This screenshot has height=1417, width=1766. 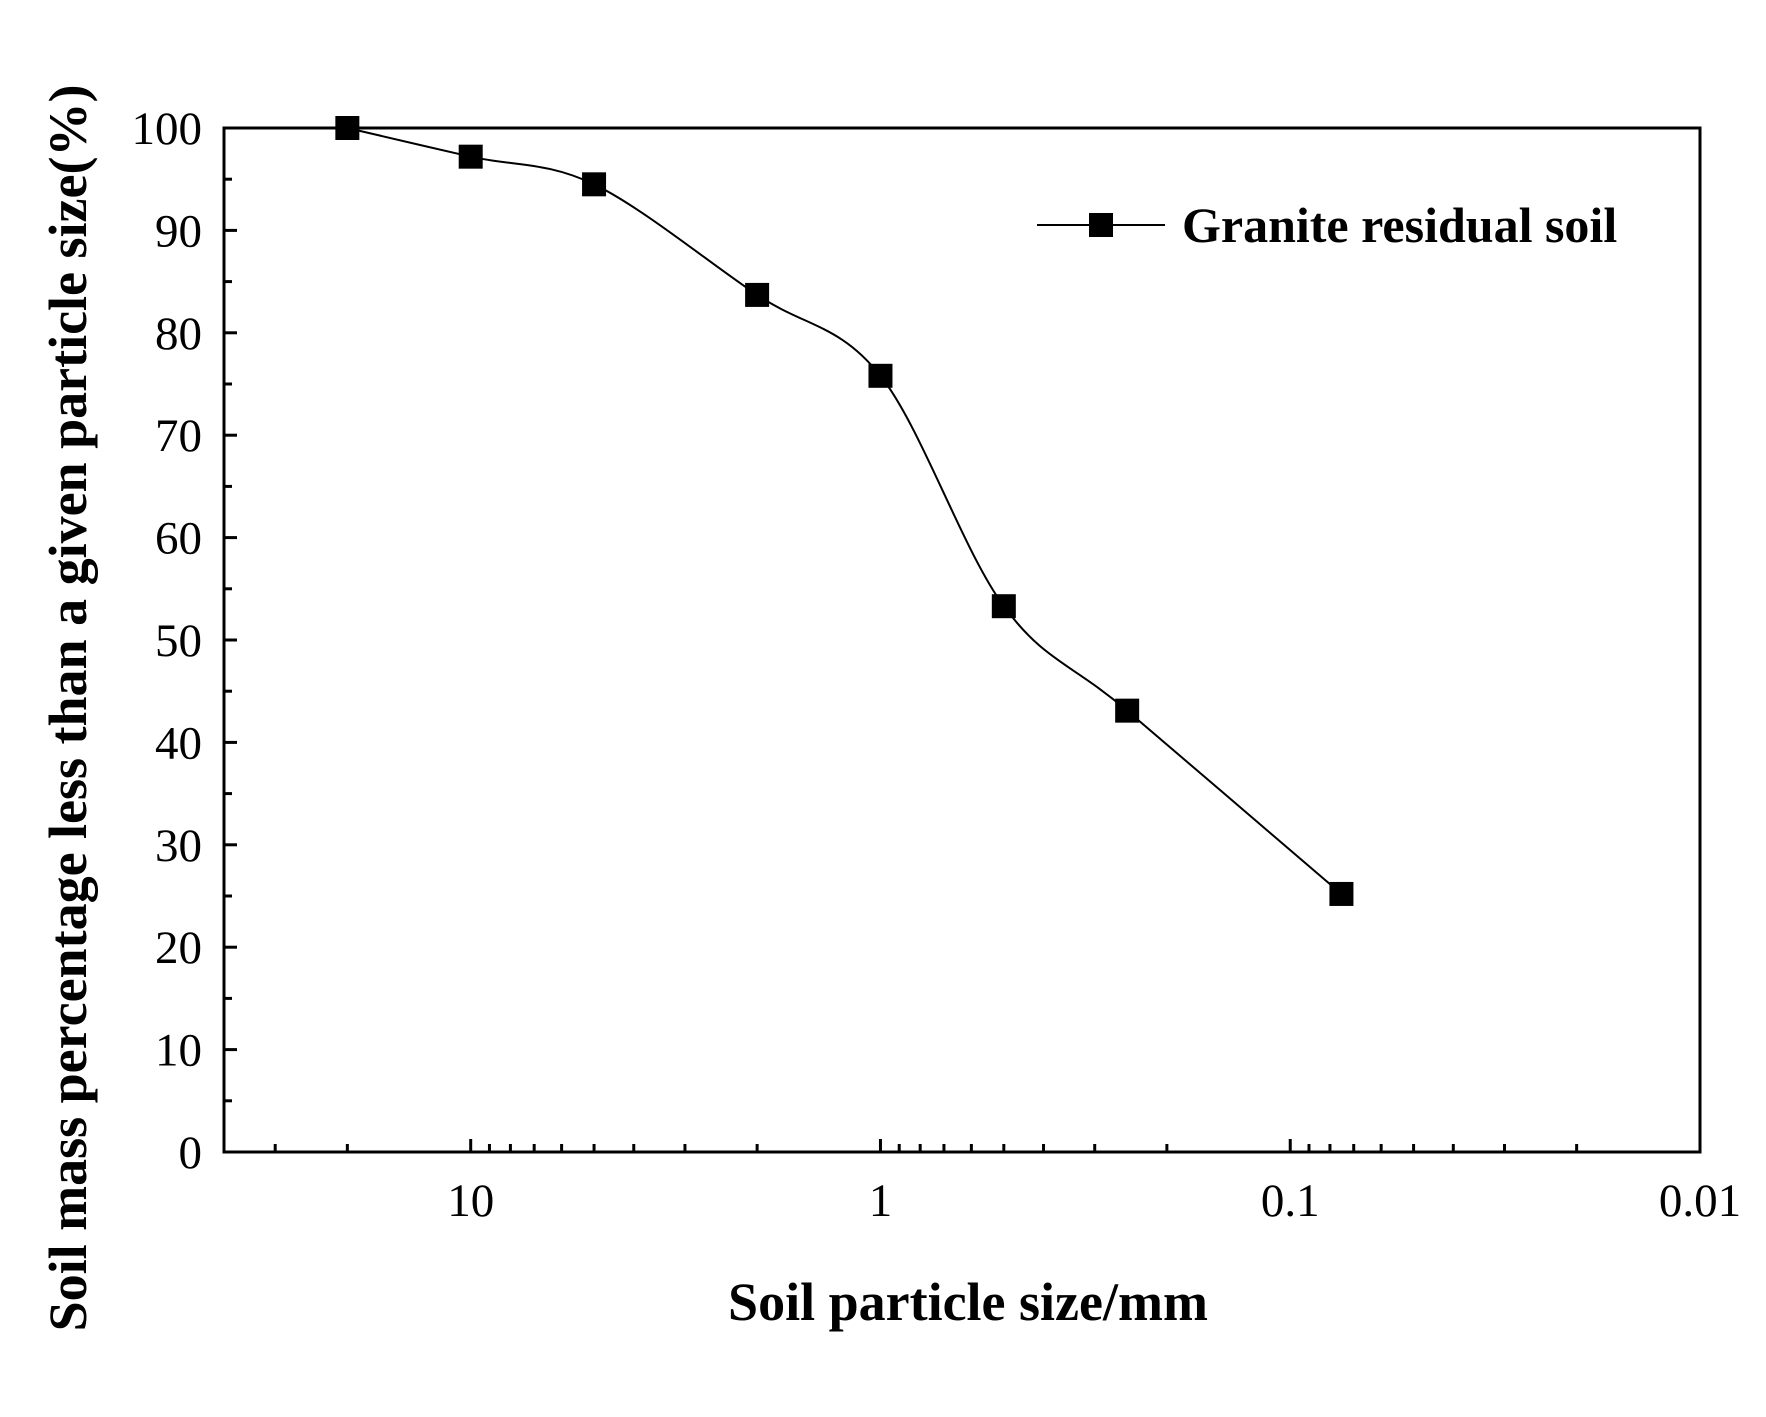 What do you see at coordinates (178, 231) in the screenshot?
I see `y-tick-label: 90` at bounding box center [178, 231].